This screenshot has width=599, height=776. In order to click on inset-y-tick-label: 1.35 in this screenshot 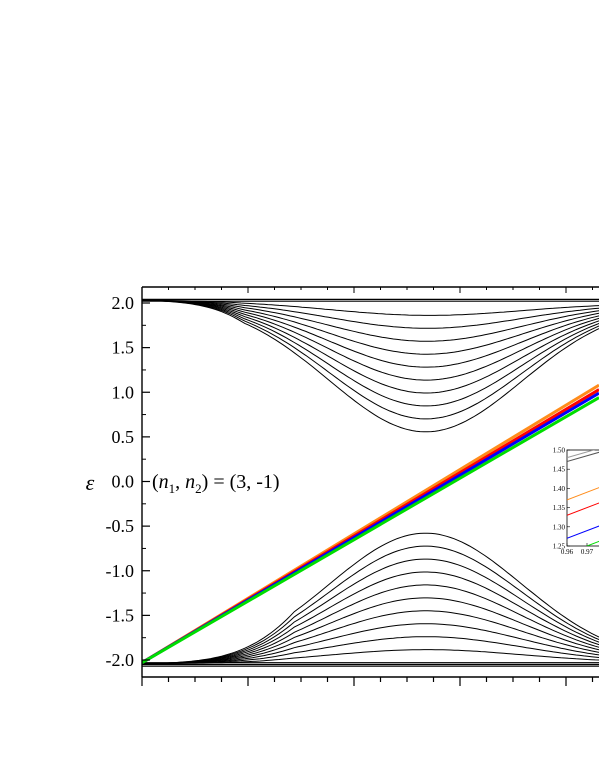, I will do `click(559, 508)`.